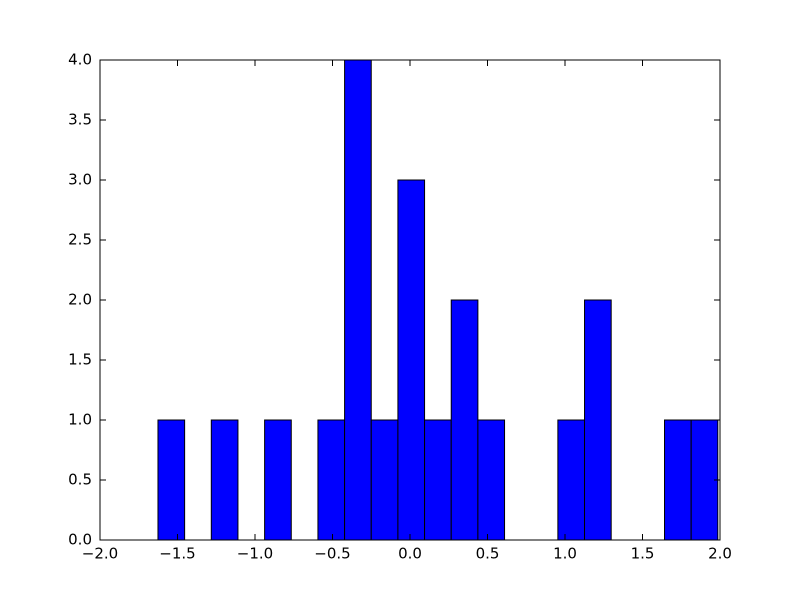  What do you see at coordinates (80, 180) in the screenshot?
I see `y-tick-label: 3.0` at bounding box center [80, 180].